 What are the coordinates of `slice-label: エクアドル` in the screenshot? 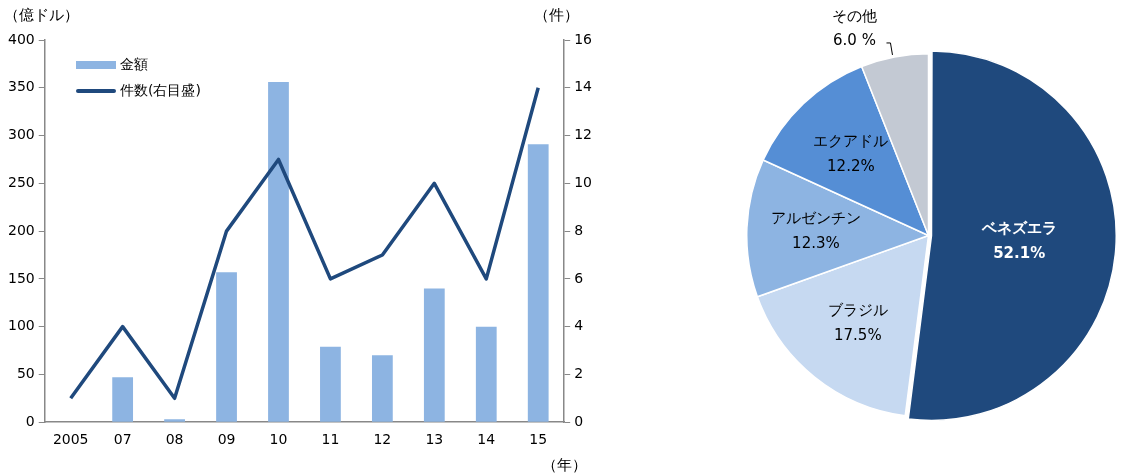 It's located at (851, 140).